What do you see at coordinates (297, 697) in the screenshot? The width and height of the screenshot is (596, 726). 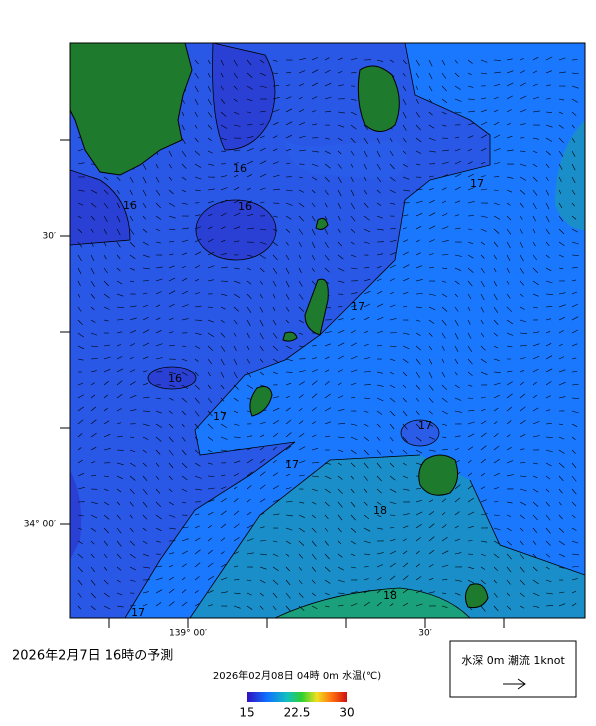 I see `colorbar` at bounding box center [297, 697].